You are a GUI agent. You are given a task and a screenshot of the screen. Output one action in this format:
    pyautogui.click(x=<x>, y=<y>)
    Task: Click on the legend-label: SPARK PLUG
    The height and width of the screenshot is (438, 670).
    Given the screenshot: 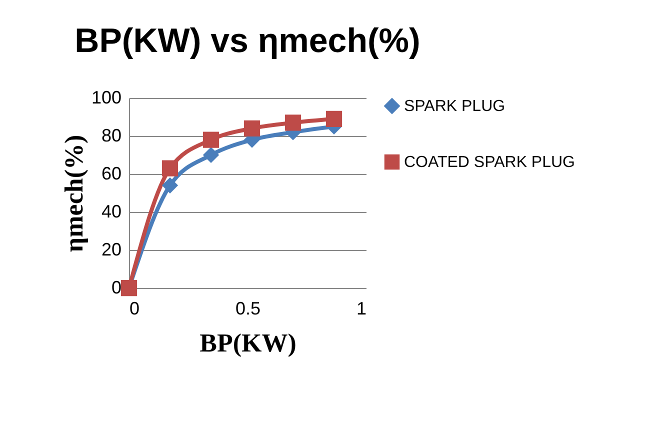 What is the action you would take?
    pyautogui.click(x=455, y=106)
    